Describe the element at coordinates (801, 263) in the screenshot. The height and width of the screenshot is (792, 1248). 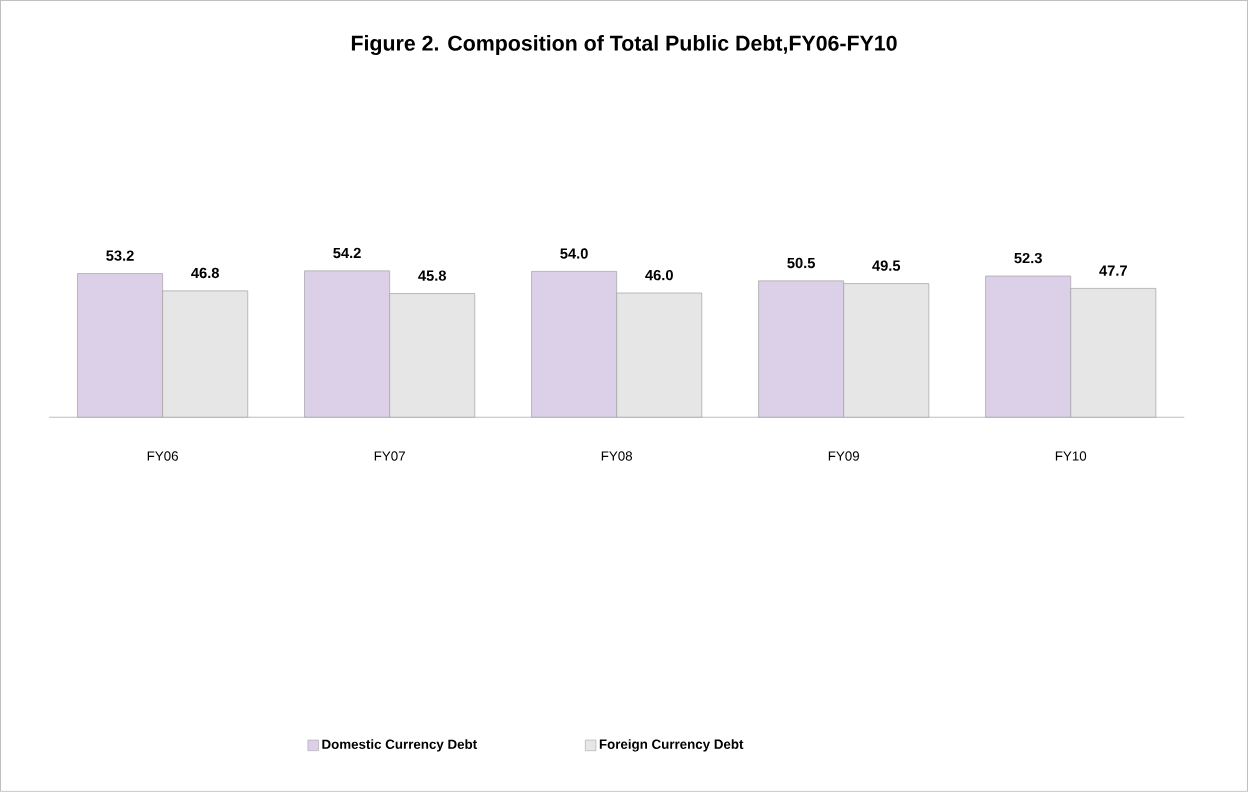
I see `data-label: 50.5` at that location.